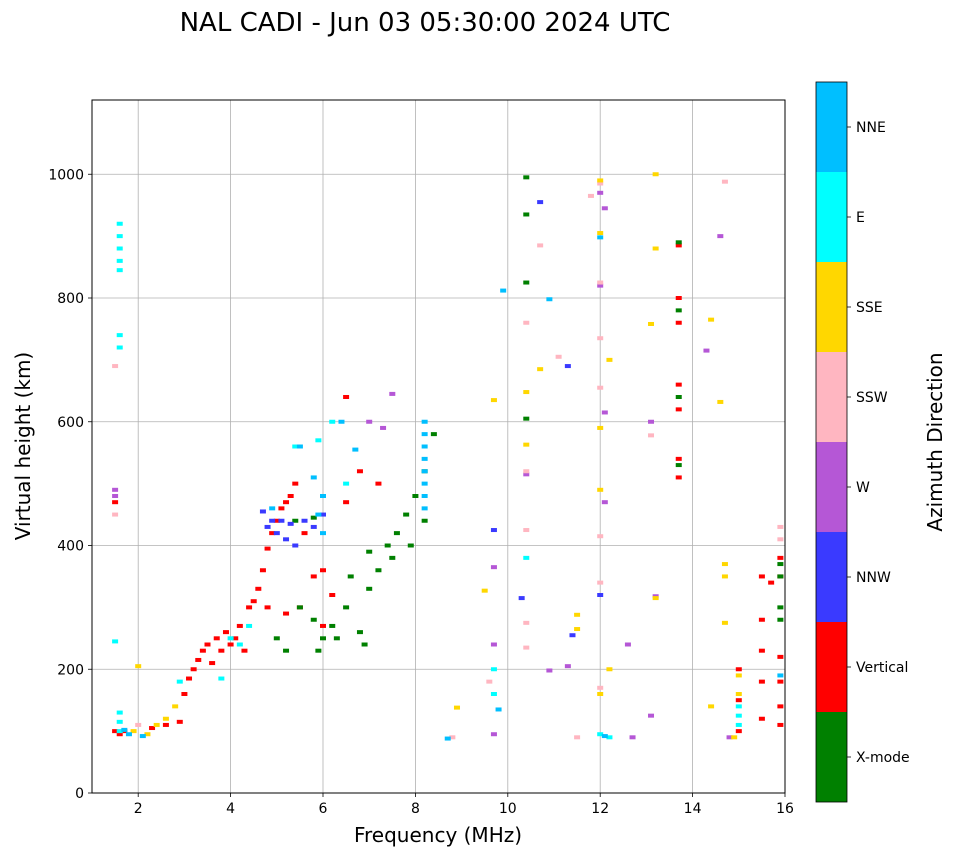  I want to click on x-tick-label: 8, so click(415, 809).